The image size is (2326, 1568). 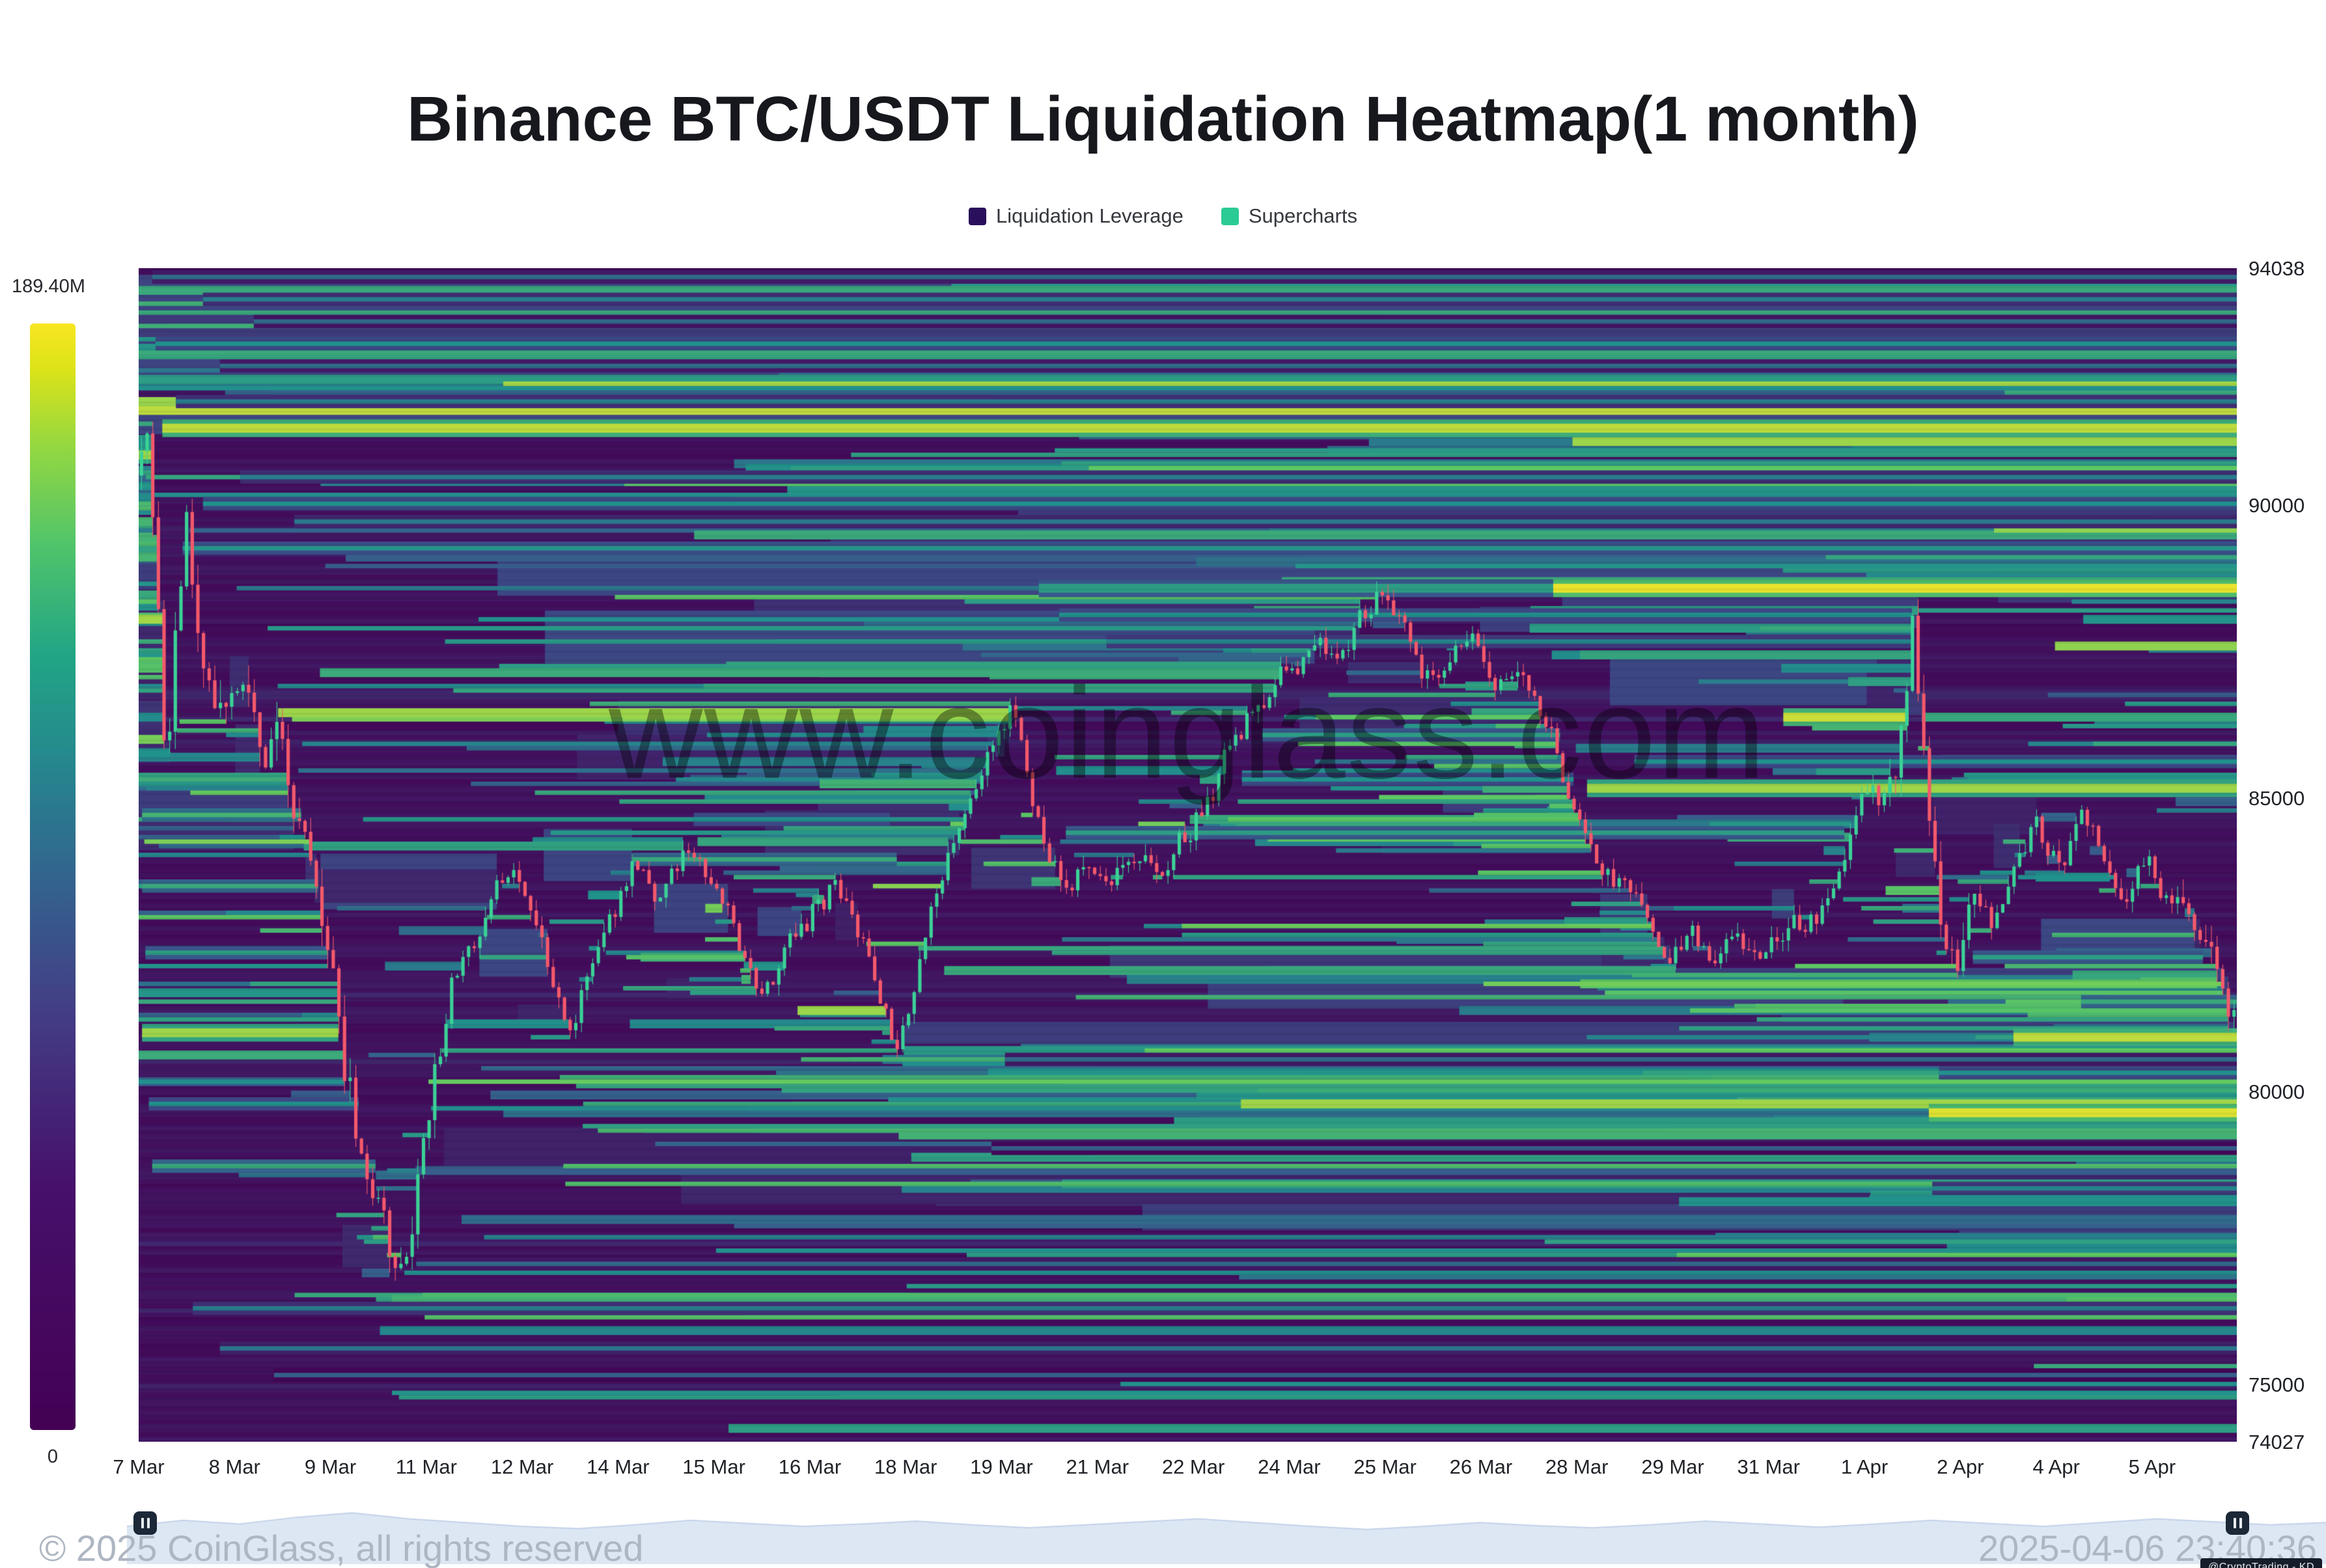 I want to click on y-axis-label: 75000, so click(x=2277, y=1385).